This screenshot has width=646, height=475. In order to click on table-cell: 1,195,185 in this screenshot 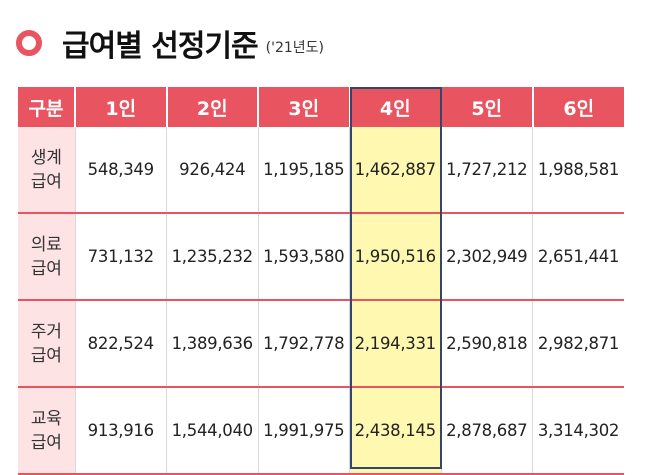, I will do `click(304, 170)`.